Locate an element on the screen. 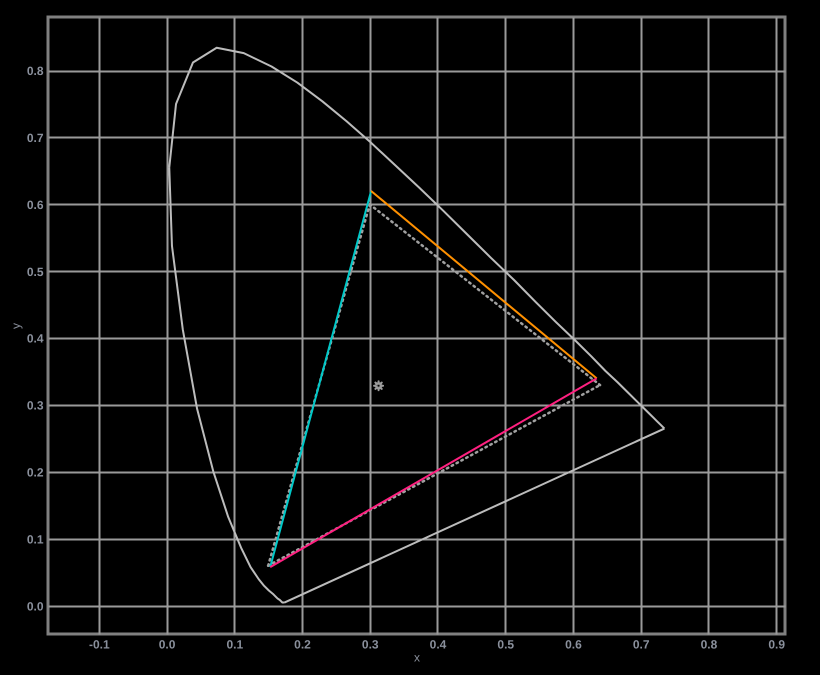  x-tick-label: 0.5 is located at coordinates (505, 645).